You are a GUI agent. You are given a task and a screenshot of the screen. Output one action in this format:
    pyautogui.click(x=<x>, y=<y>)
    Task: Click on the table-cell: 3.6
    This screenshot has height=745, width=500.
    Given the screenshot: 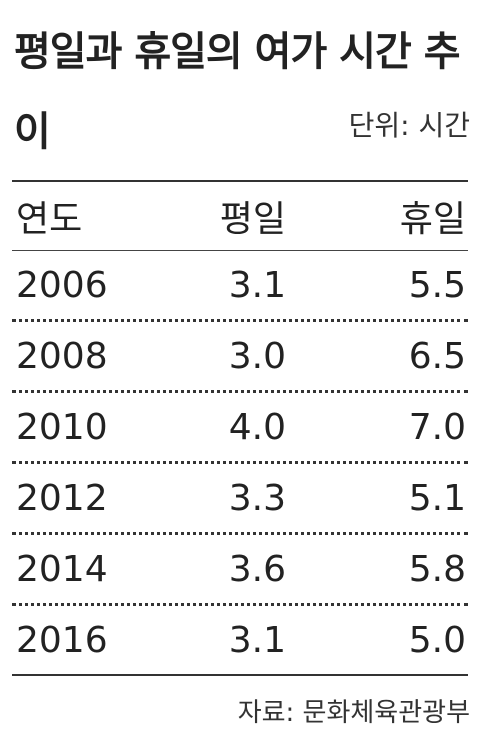 What is the action you would take?
    pyautogui.click(x=257, y=569)
    